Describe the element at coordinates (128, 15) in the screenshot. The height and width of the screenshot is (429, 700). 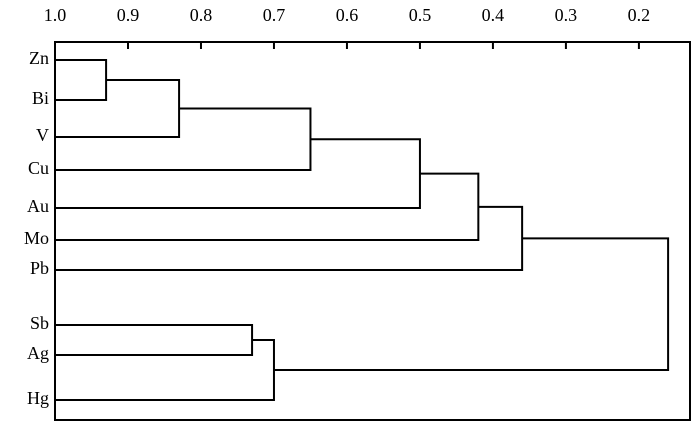
I see `x-tick-label: 0.9` at that location.